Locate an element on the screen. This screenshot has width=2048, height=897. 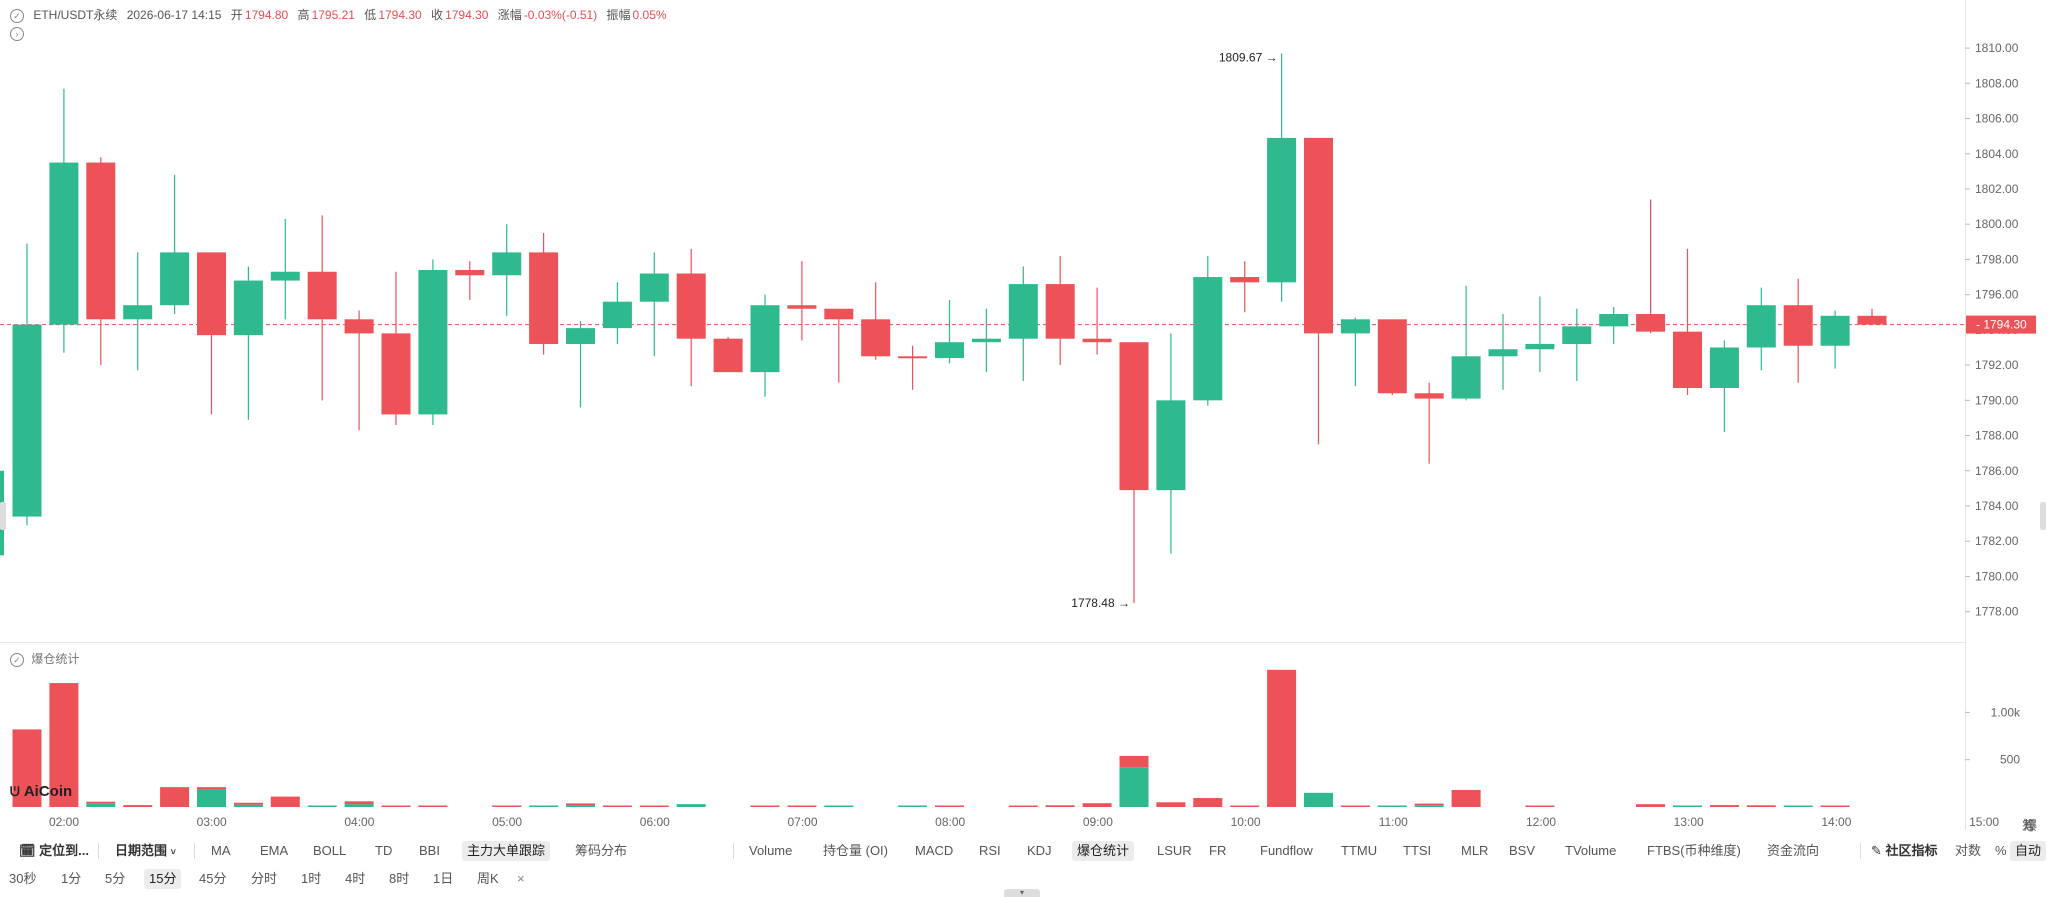
price-tick-label: 1800.00 is located at coordinates (1997, 224).